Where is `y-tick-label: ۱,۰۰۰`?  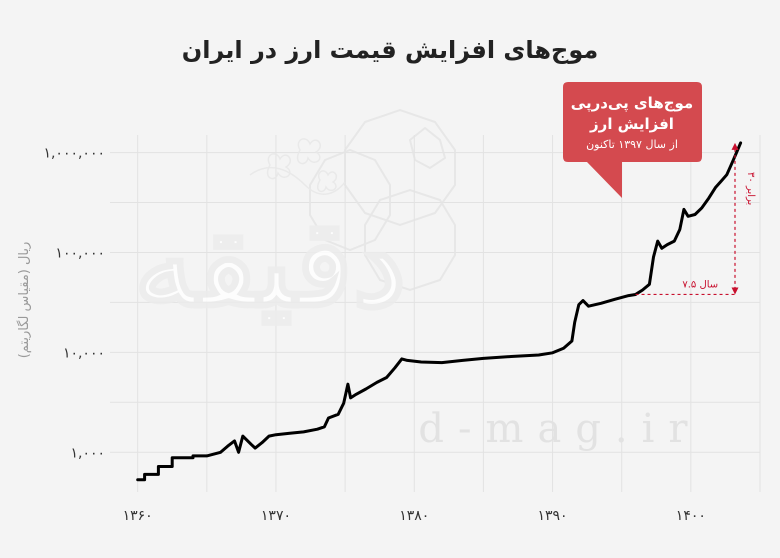 y-tick-label: ۱,۰۰۰ is located at coordinates (87, 453).